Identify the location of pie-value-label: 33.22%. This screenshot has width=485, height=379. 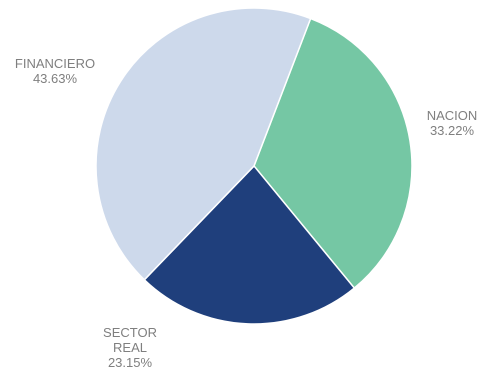
(452, 130).